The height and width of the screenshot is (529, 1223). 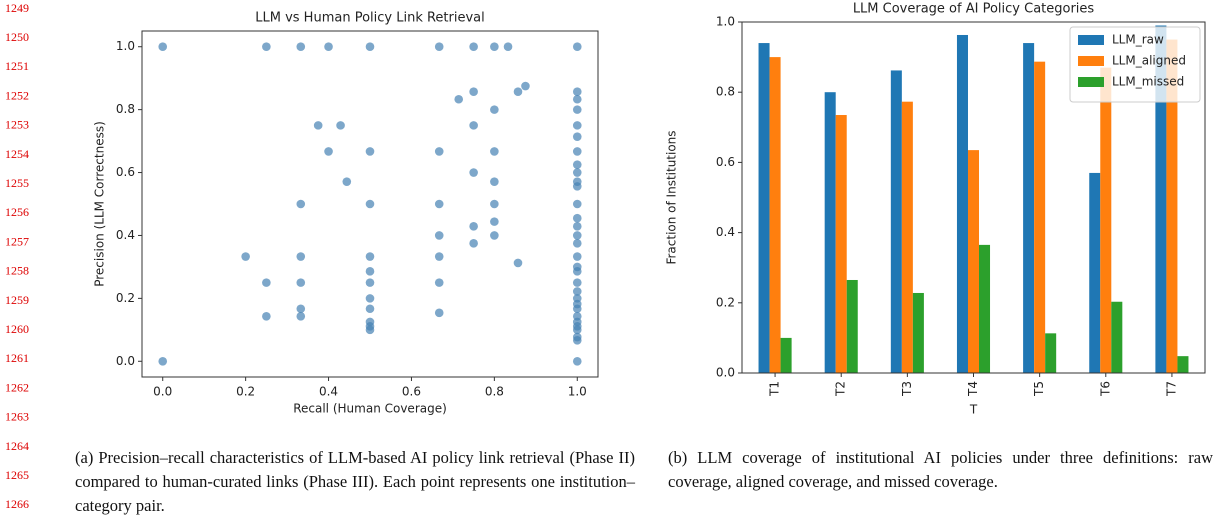 I want to click on line-number: 1257, so click(x=17, y=241).